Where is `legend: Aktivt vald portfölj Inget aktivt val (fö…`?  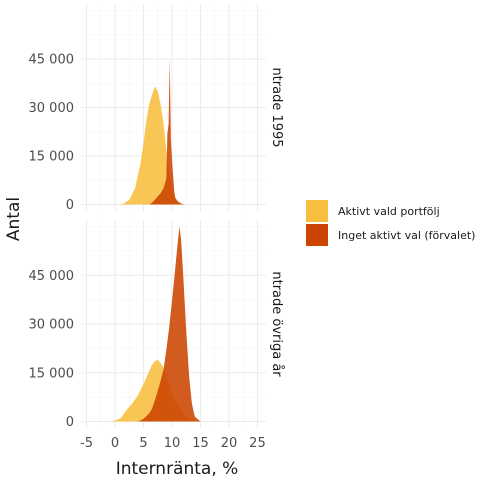 legend: Aktivt vald portfölj Inget aktivt val (fö… is located at coordinates (390, 223).